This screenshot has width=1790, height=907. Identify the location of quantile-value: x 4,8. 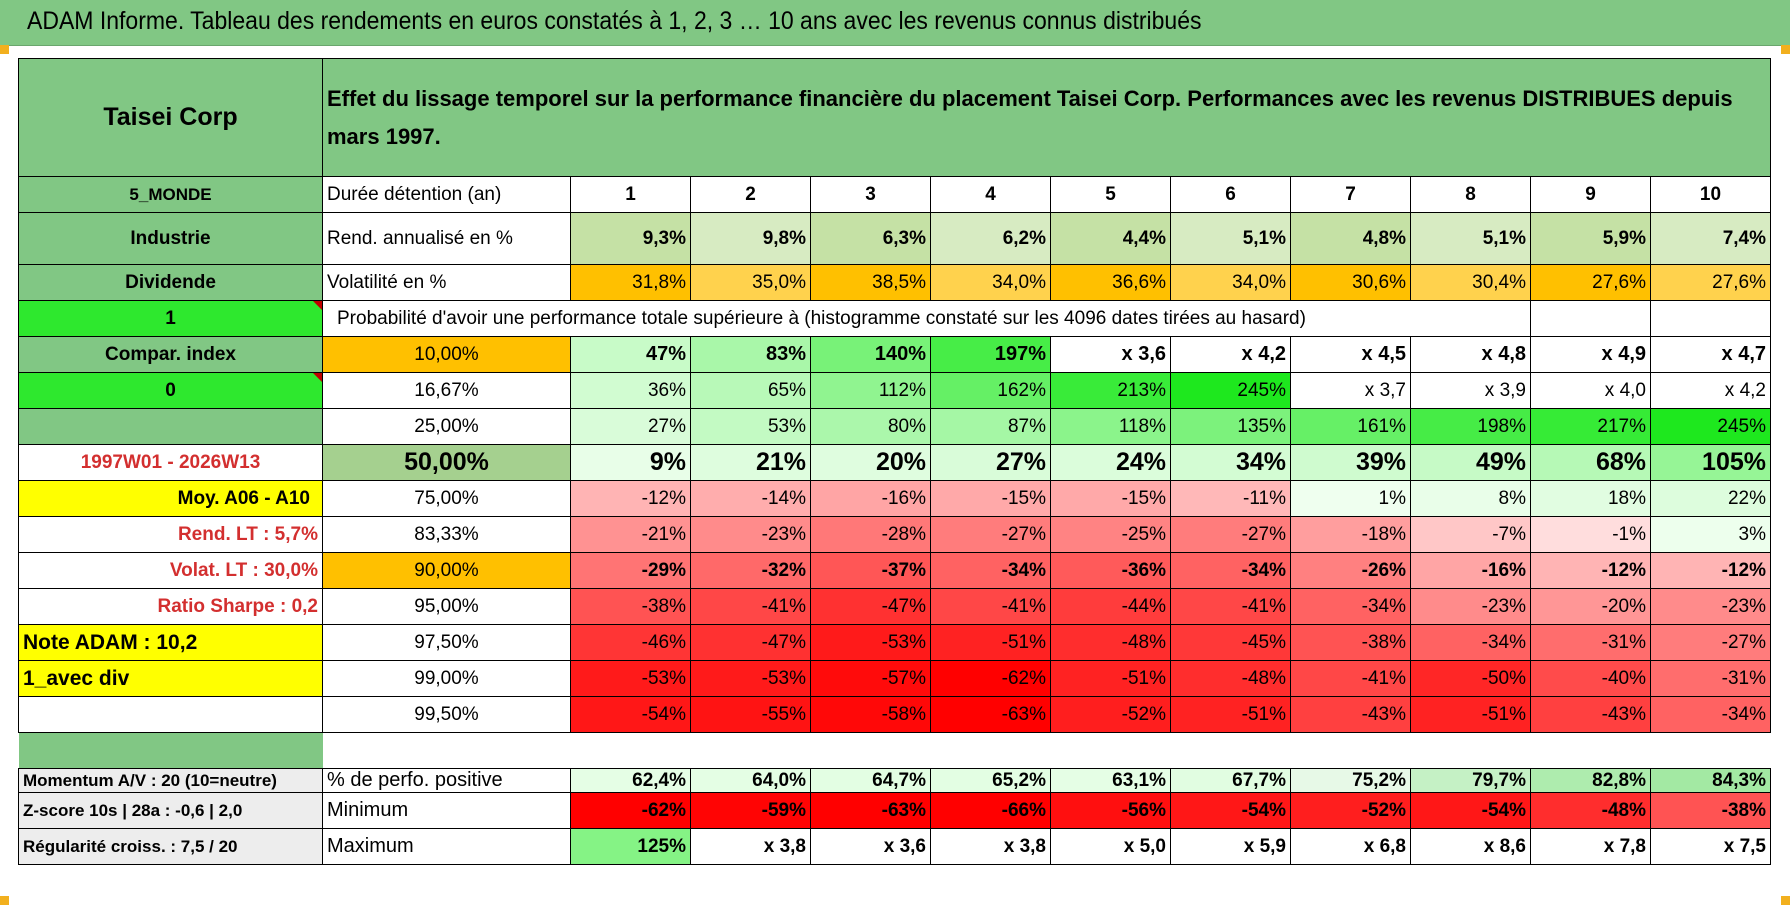
(1470, 354).